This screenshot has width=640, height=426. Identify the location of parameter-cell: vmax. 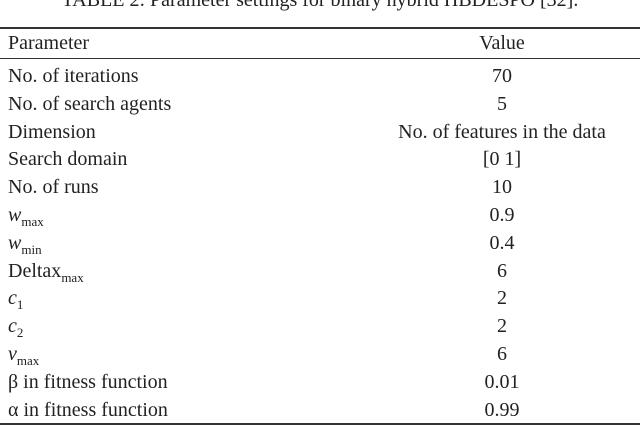
(23, 357).